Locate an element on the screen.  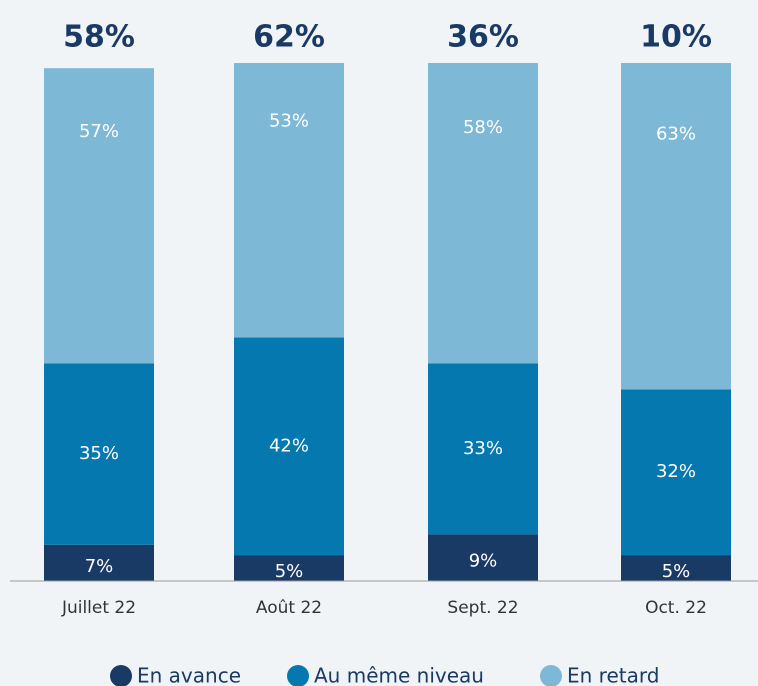
legend-label: Au même niveau is located at coordinates (399, 675).